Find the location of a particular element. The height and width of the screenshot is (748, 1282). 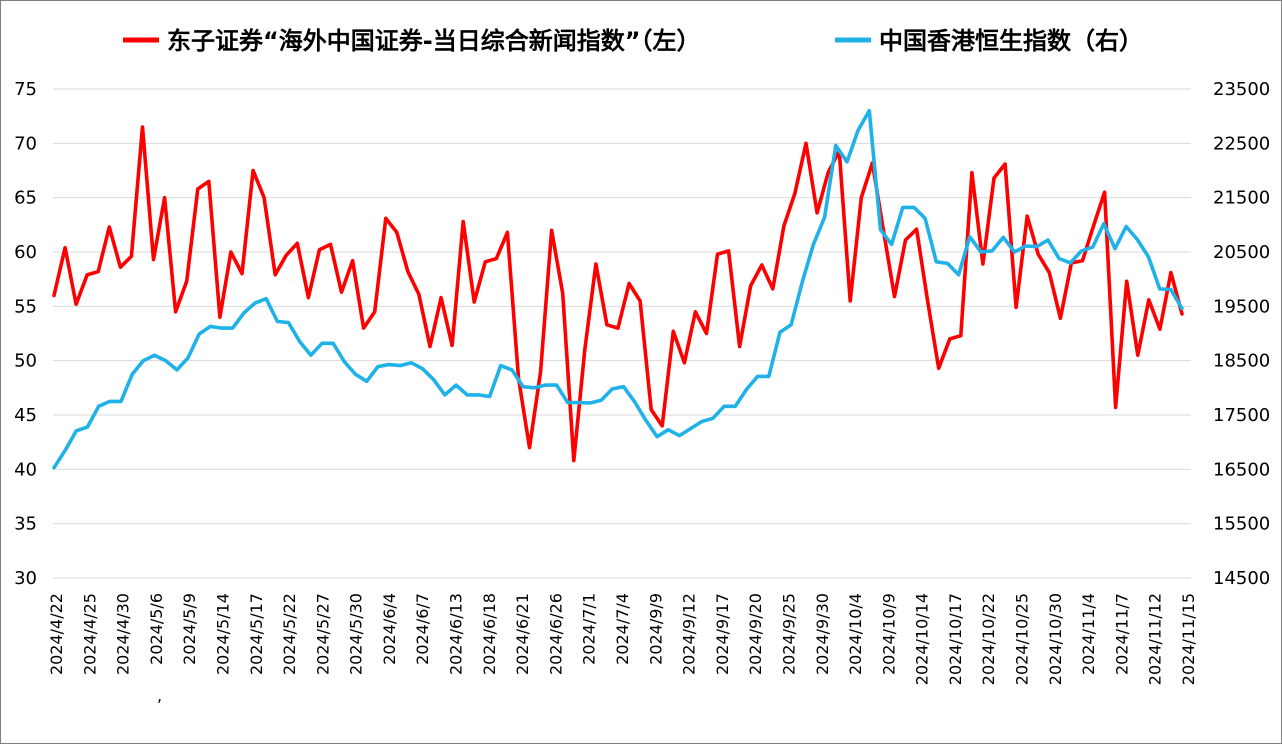

x-tick-label: 2024/11/15 is located at coordinates (1188, 639).